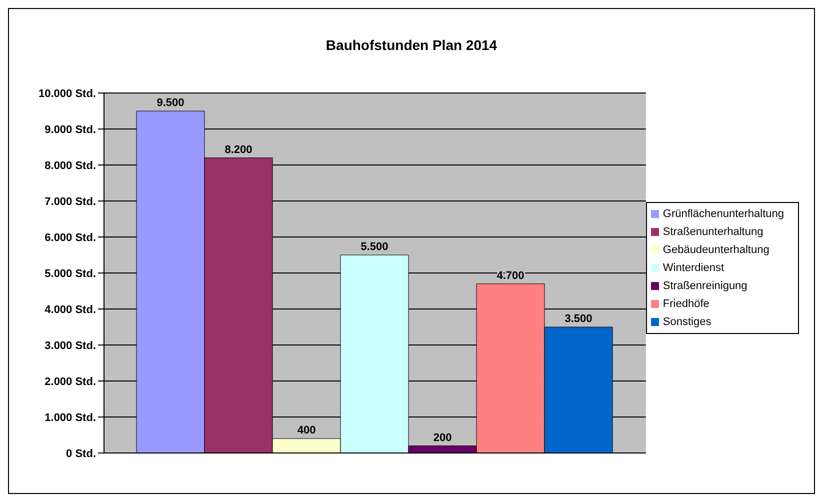 The width and height of the screenshot is (823, 502). What do you see at coordinates (716, 250) in the screenshot?
I see `legend-label: Gebäudeunterhaltung` at bounding box center [716, 250].